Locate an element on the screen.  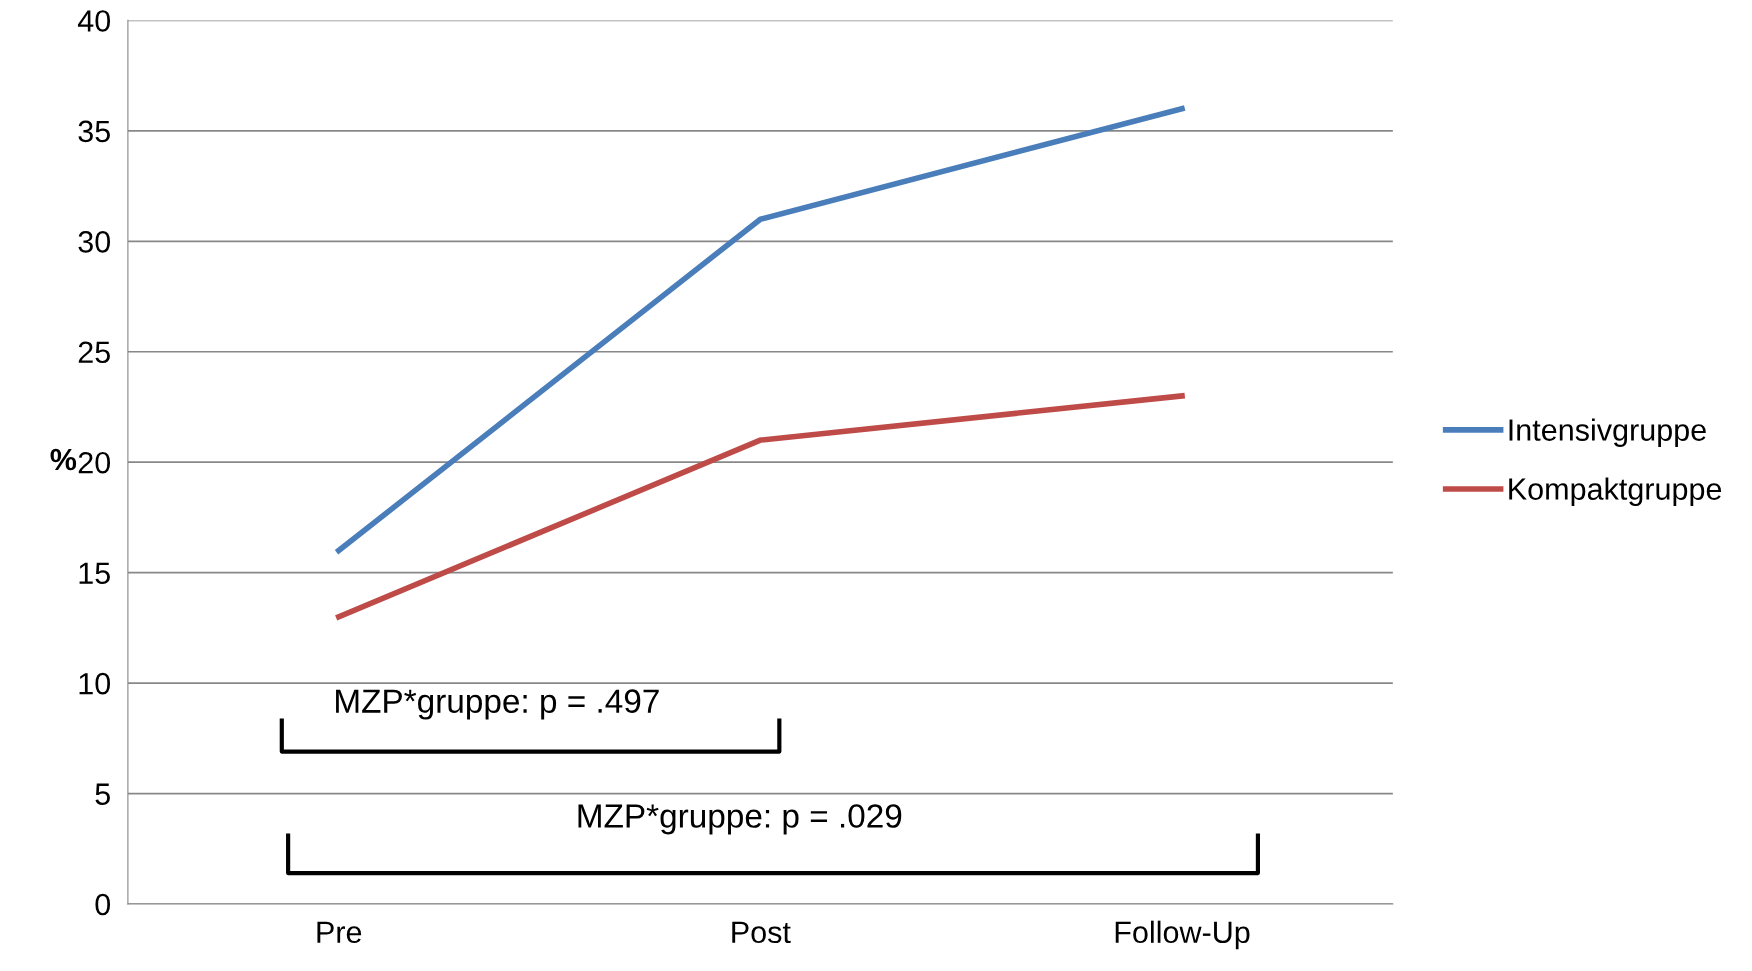
y-tick-label: 35 is located at coordinates (94, 131).